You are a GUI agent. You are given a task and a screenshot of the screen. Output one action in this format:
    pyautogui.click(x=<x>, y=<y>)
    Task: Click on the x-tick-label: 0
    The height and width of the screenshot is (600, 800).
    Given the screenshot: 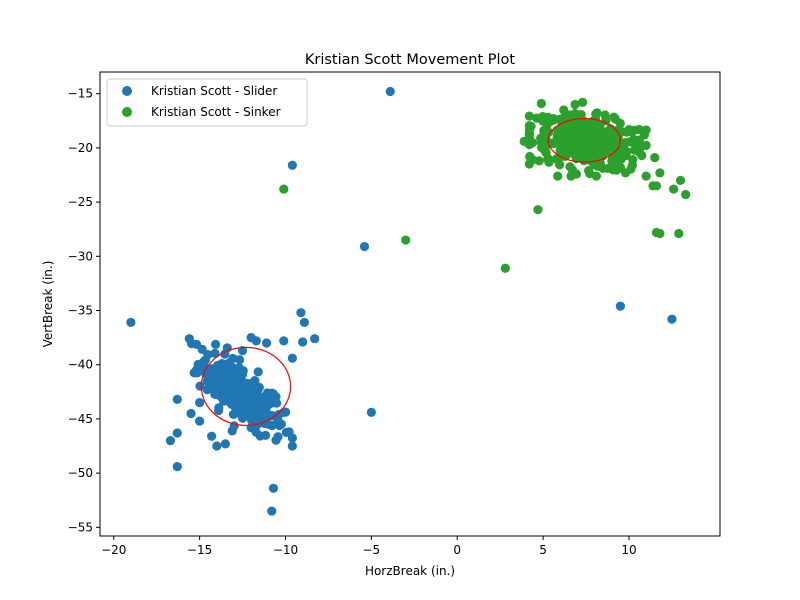 What is the action you would take?
    pyautogui.click(x=457, y=550)
    